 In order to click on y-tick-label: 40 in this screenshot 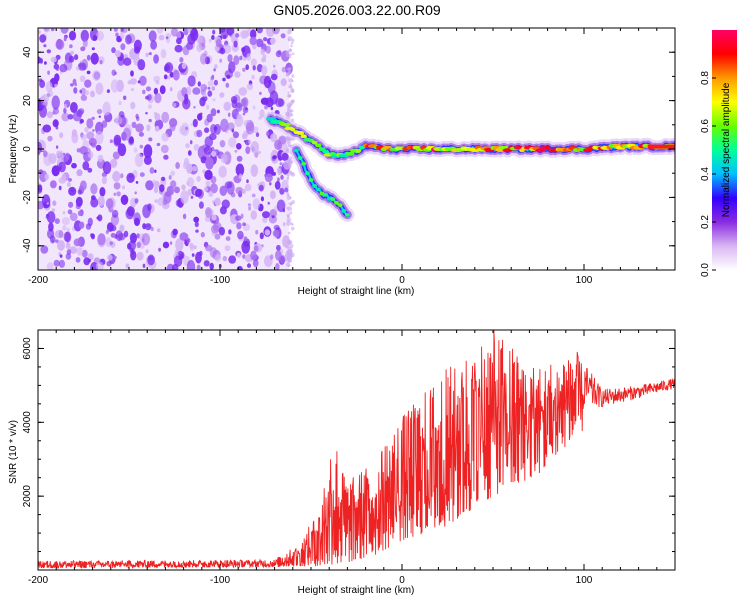, I will do `click(27, 52)`.